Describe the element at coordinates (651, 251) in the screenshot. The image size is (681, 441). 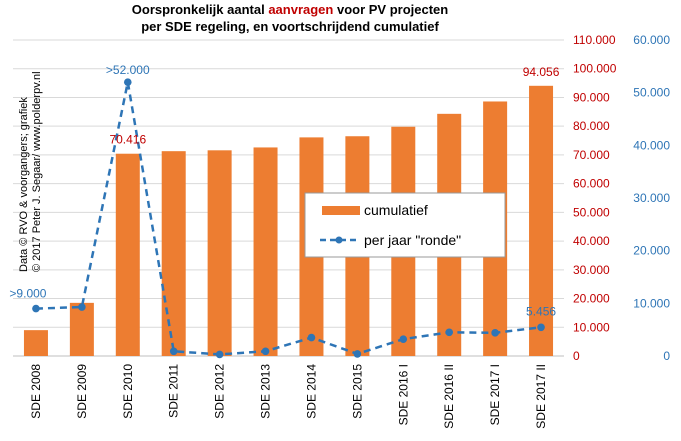
I see `y-right-tick-label: 20.000` at that location.